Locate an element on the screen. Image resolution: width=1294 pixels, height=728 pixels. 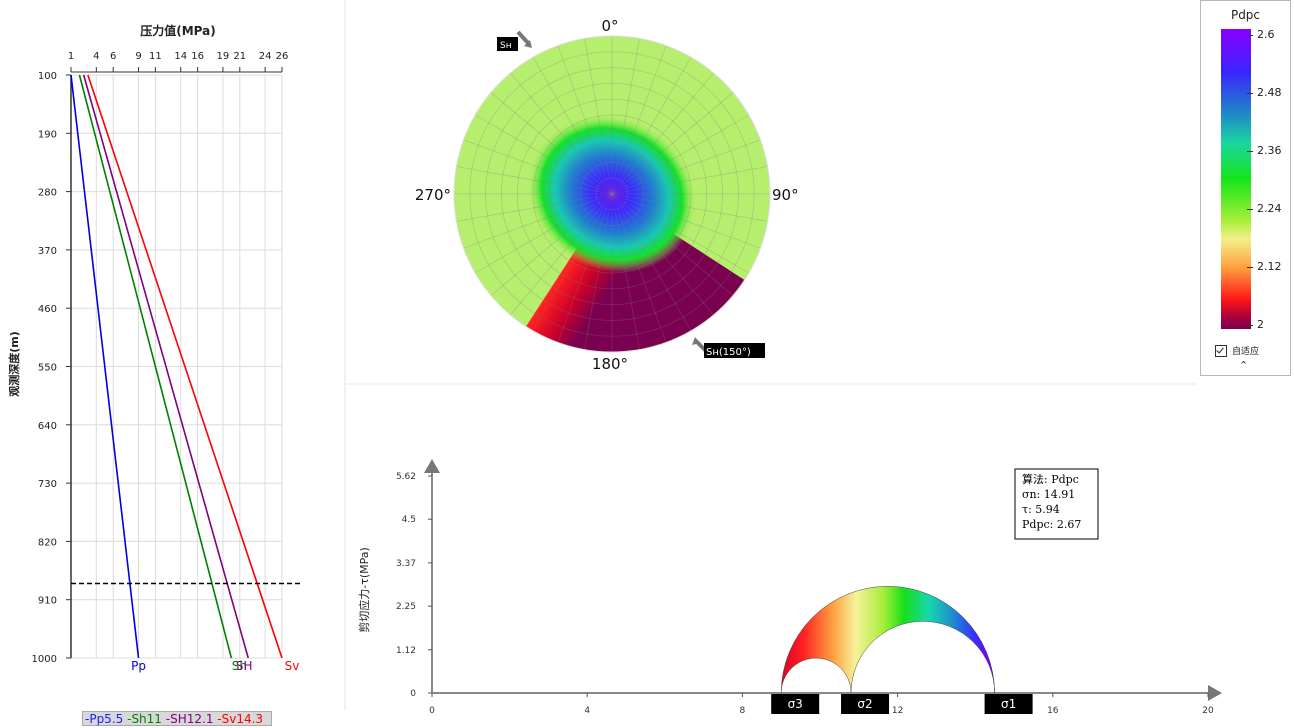
sigma-labels: σ3 σ2 σ1 is located at coordinates (902, 704).